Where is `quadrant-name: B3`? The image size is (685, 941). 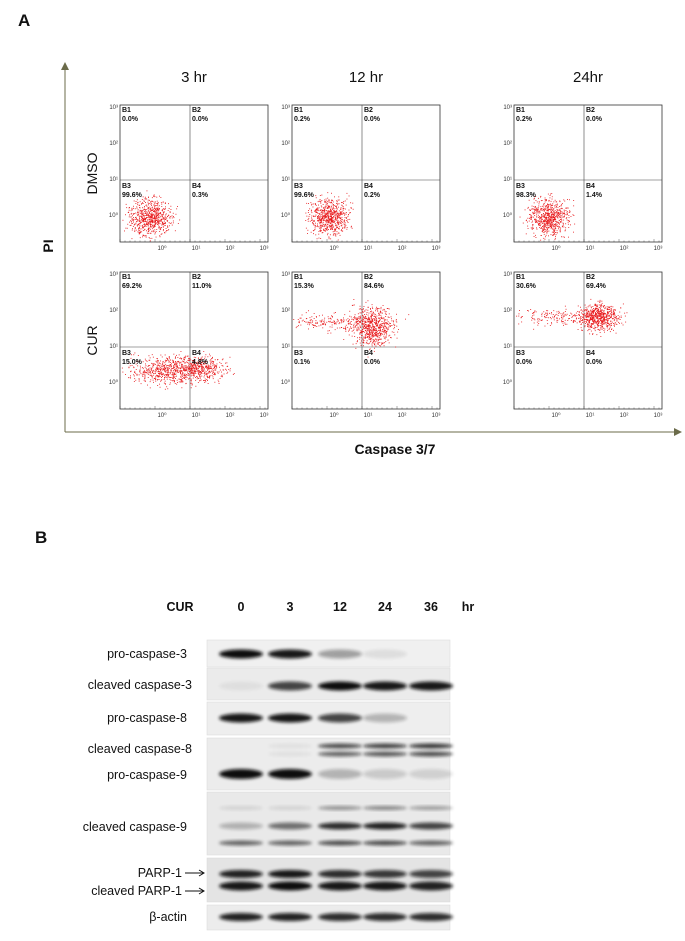
quadrant-name: B3 is located at coordinates (126, 353).